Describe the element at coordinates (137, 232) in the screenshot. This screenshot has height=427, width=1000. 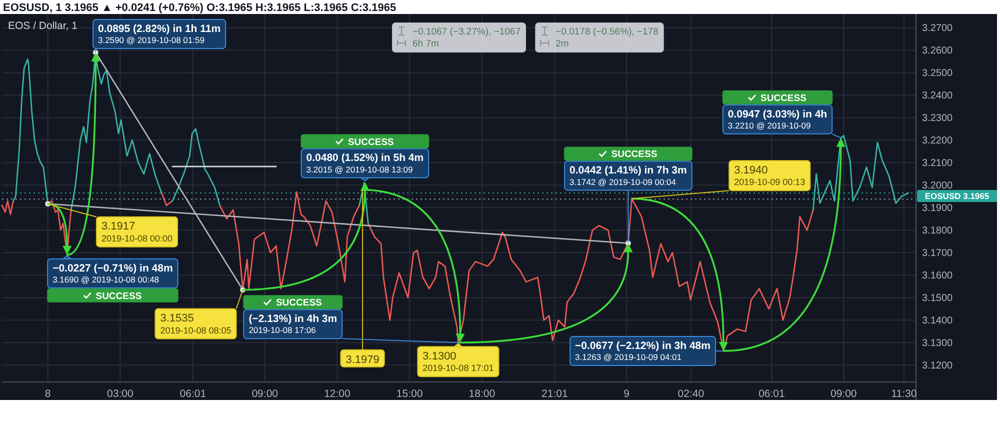
I see `annotation: 3.1917 2019-10-08 00:00` at that location.